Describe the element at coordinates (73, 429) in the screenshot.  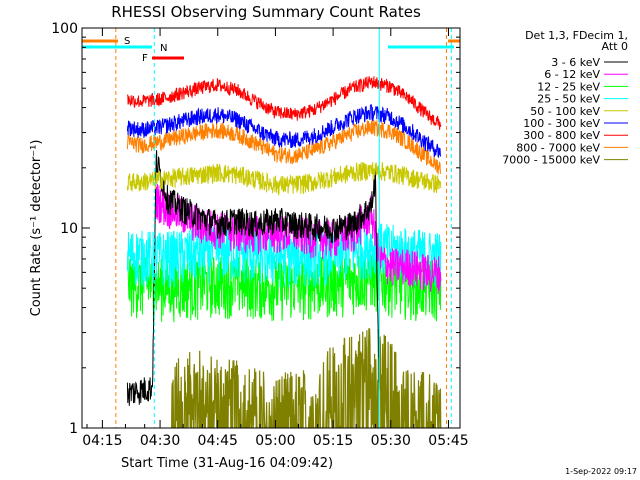
I see `y-tick-label: 1` at that location.